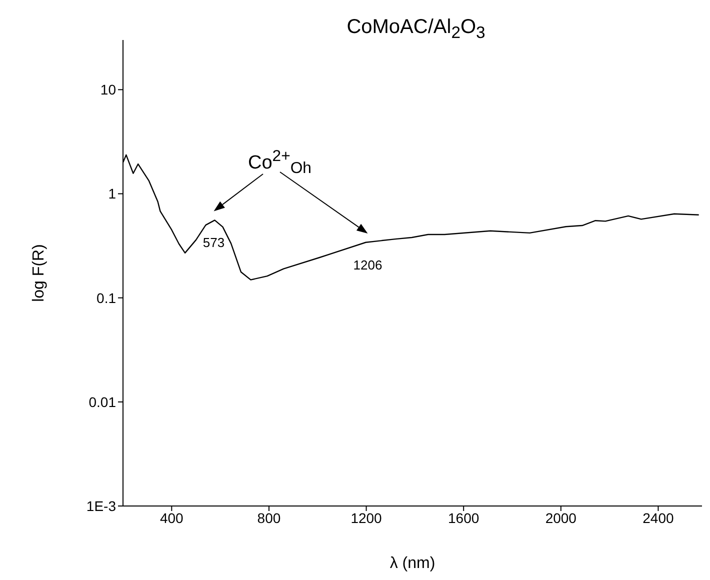 This screenshot has width=710, height=580. I want to click on x-axis-title: λ (nm), so click(413, 563).